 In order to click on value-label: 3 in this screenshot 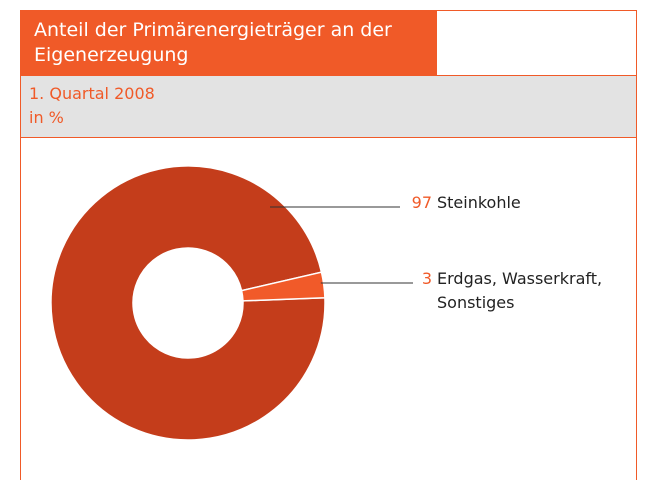, I will do `click(426, 278)`.